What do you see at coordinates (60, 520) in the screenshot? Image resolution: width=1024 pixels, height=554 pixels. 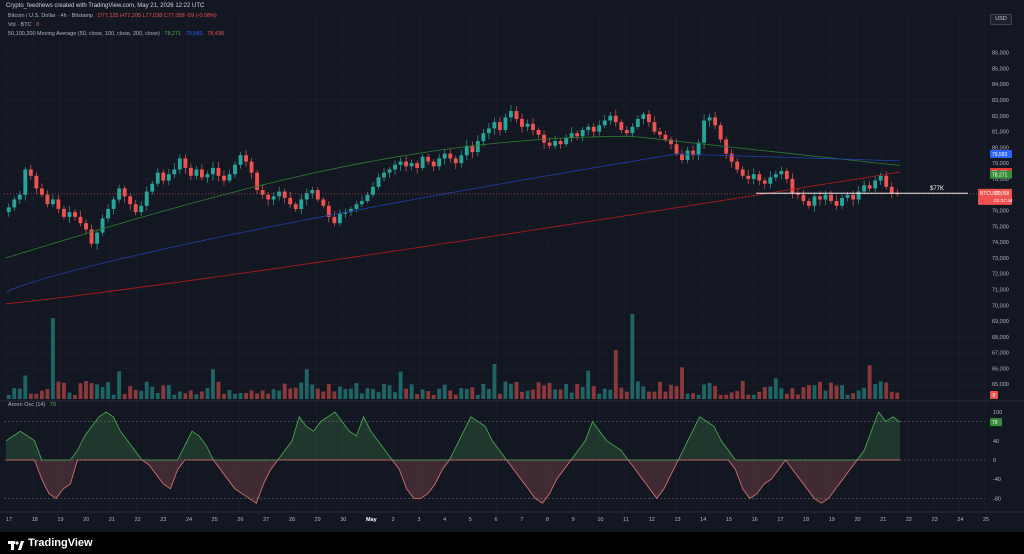 I see `time-tick-label: 19` at bounding box center [60, 520].